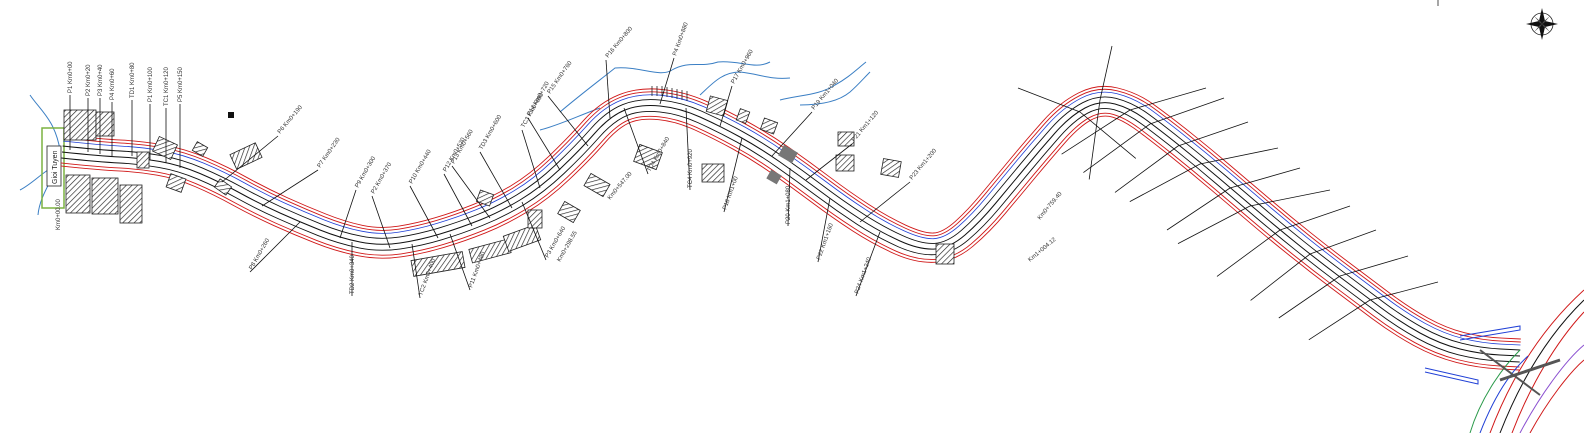 This screenshot has width=1584, height=433. I want to click on station-annotation-a5: Km1+004.12, so click(1042, 250).